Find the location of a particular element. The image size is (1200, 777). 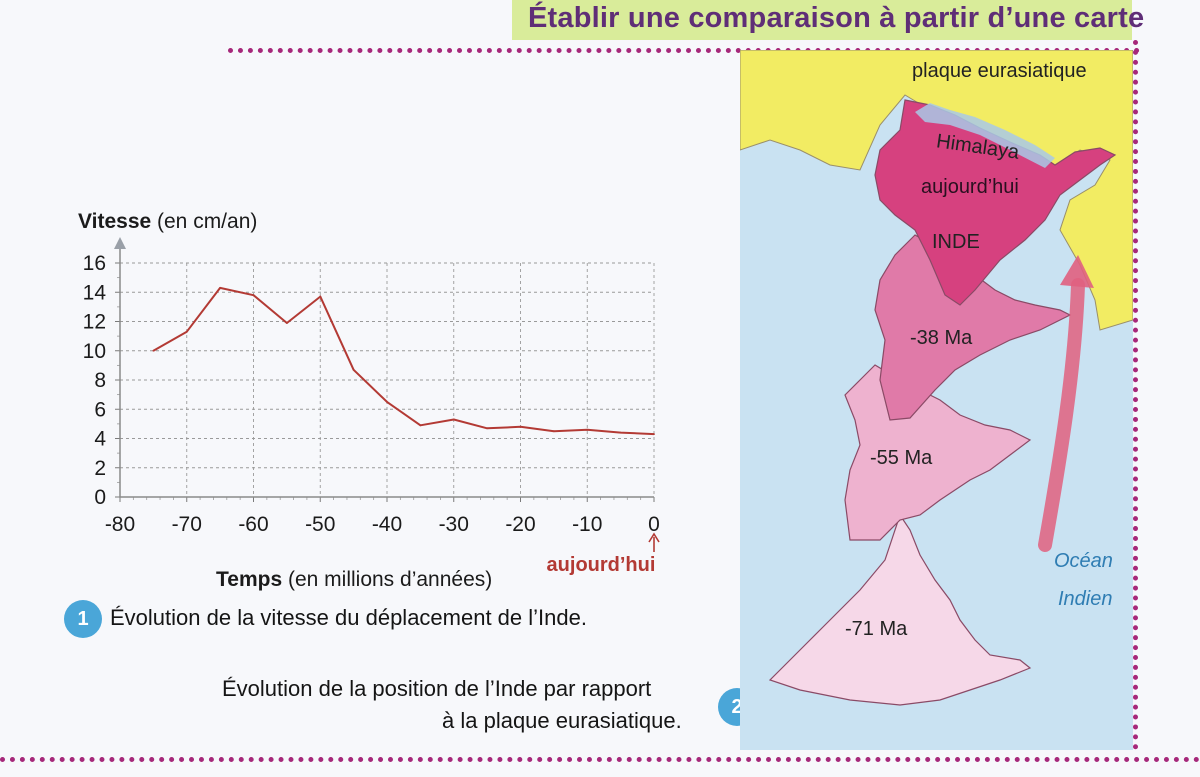

drift-direction-arrow is located at coordinates (1061, 415).